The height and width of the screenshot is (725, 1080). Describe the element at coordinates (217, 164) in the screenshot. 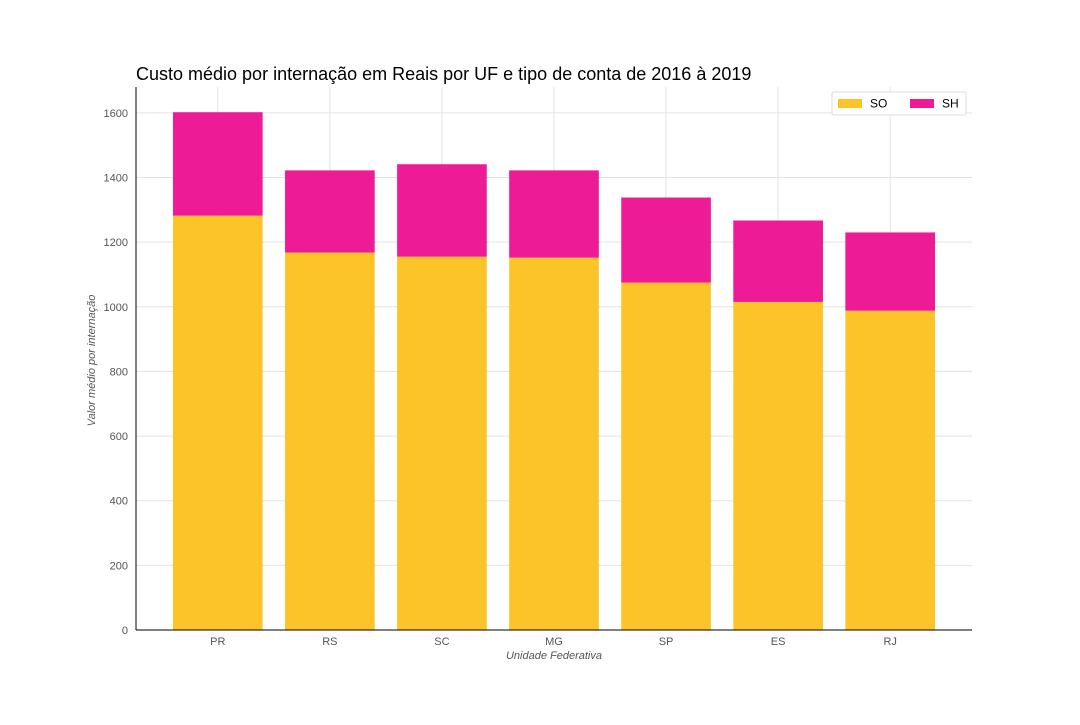

I see `bar-sh-pr` at that location.